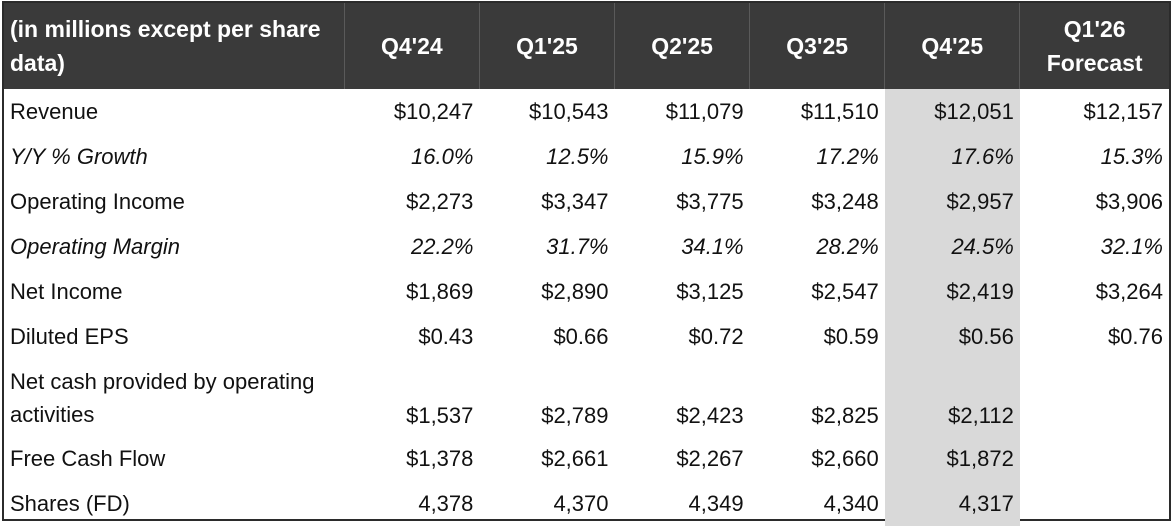 Image resolution: width=1176 pixels, height=526 pixels. What do you see at coordinates (442, 156) in the screenshot?
I see `cell-value: 16.0%` at bounding box center [442, 156].